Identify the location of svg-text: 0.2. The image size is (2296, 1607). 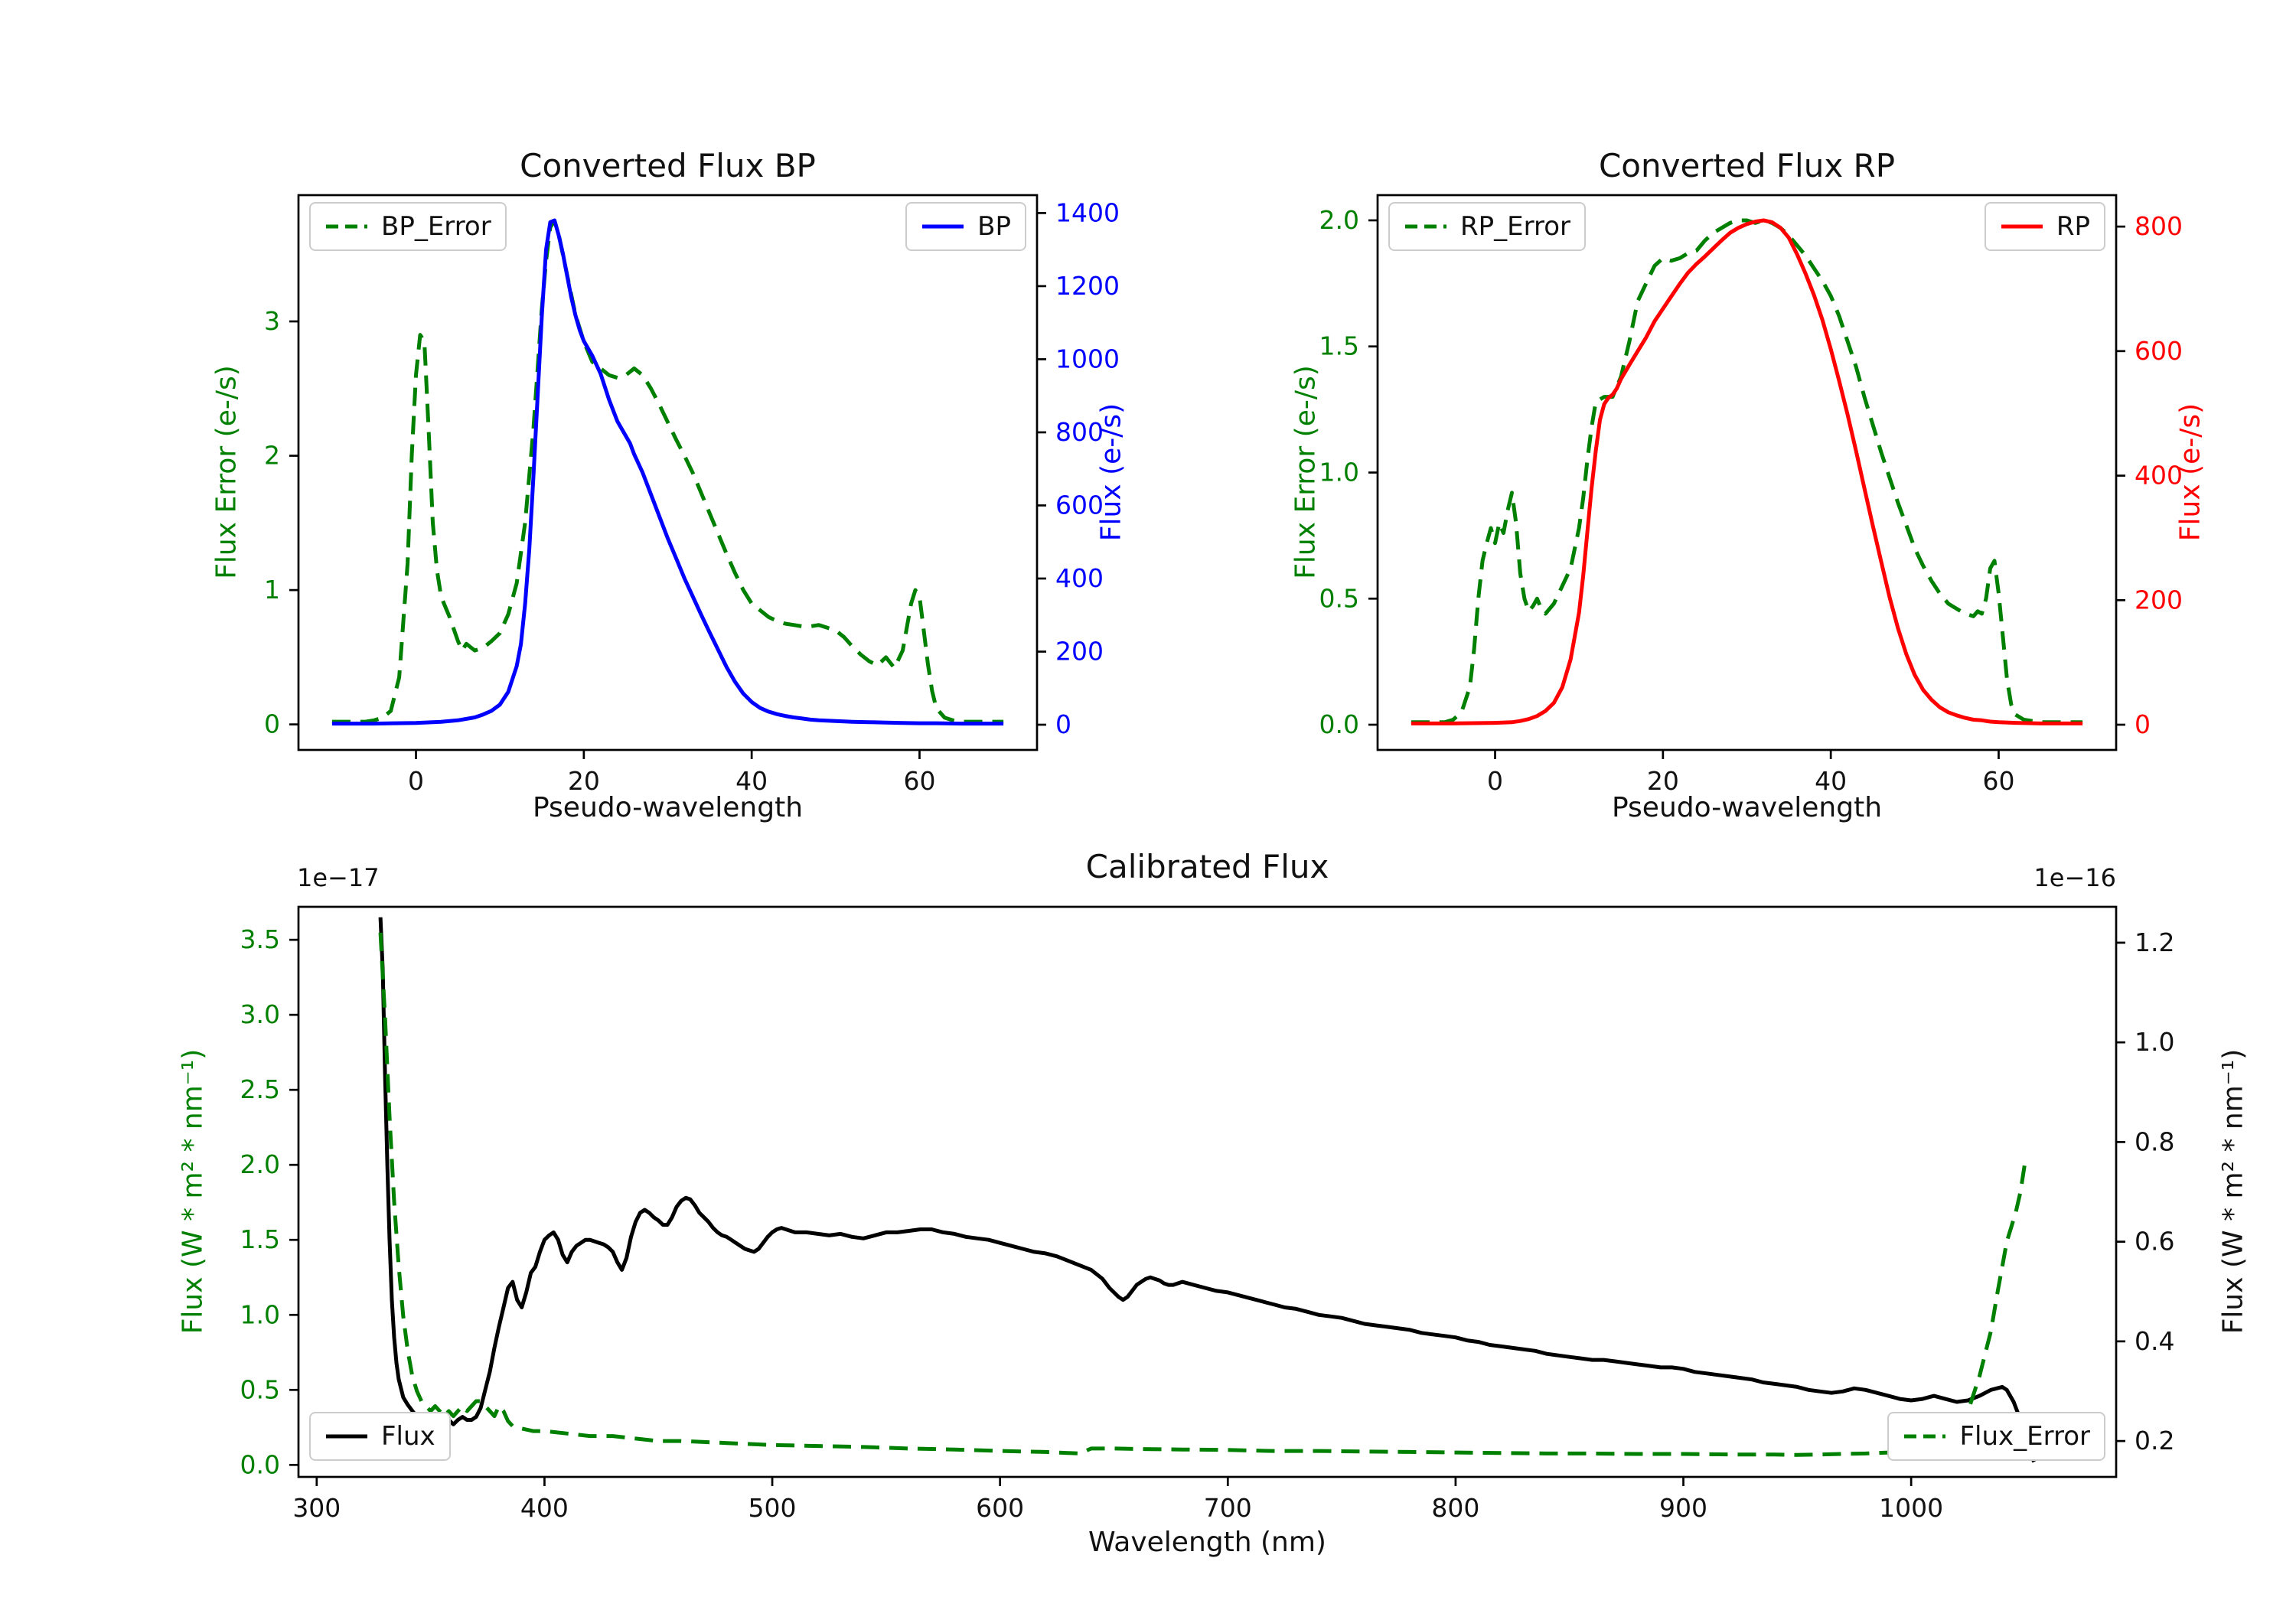
(2154, 1440).